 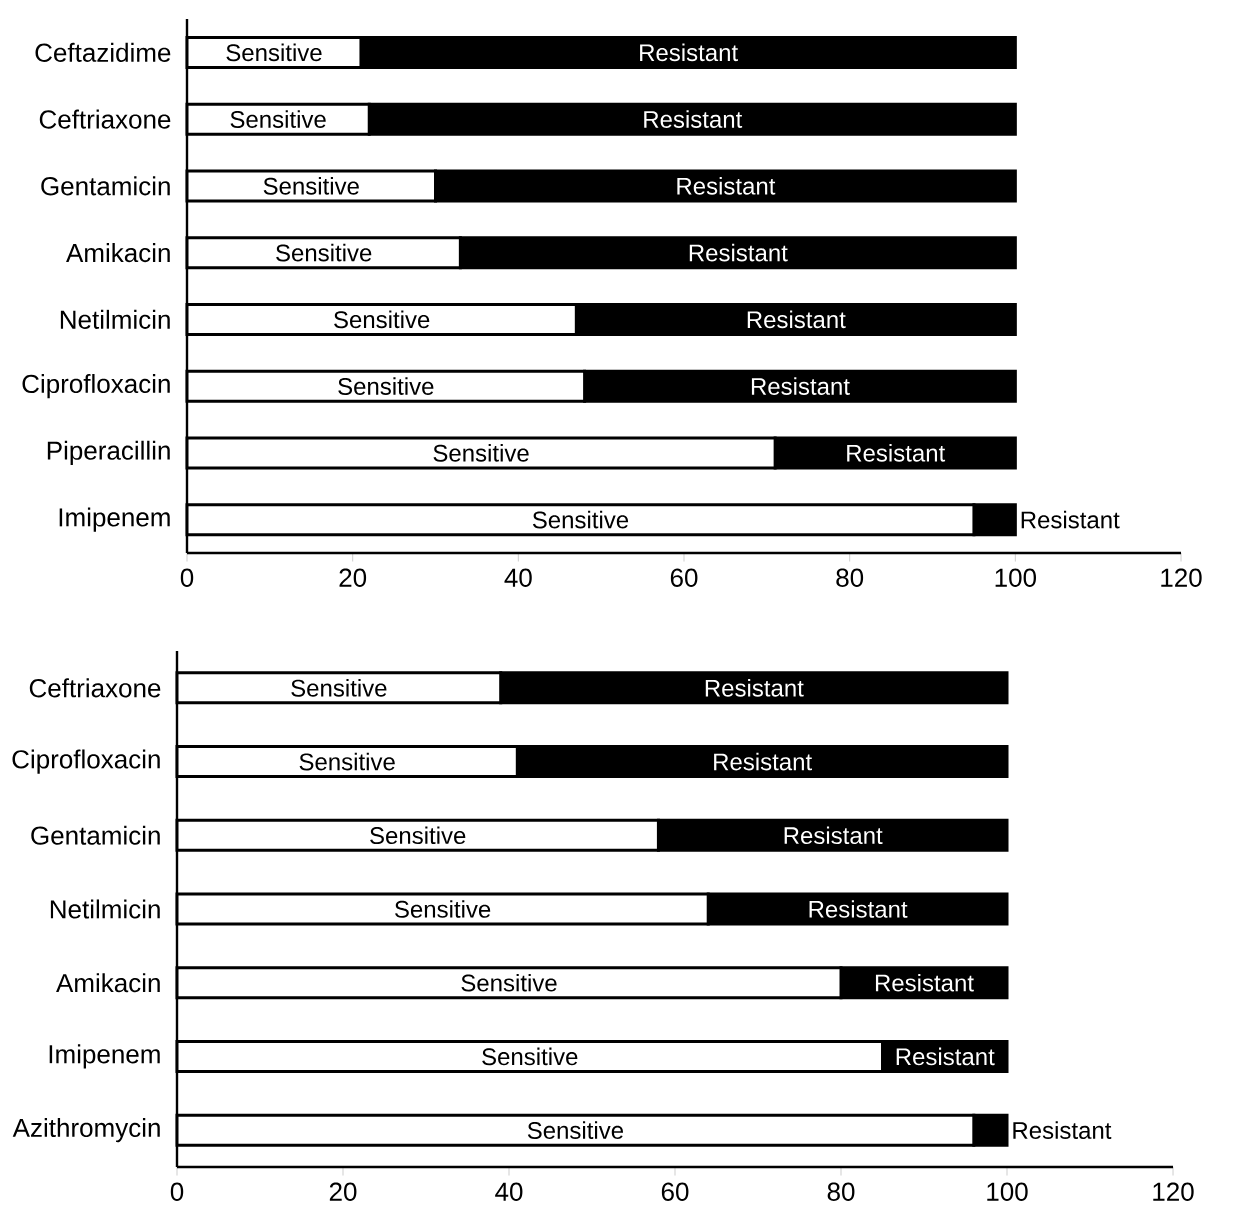 What do you see at coordinates (86, 1130) in the screenshot?
I see `y-tick-label: Azithromycin` at bounding box center [86, 1130].